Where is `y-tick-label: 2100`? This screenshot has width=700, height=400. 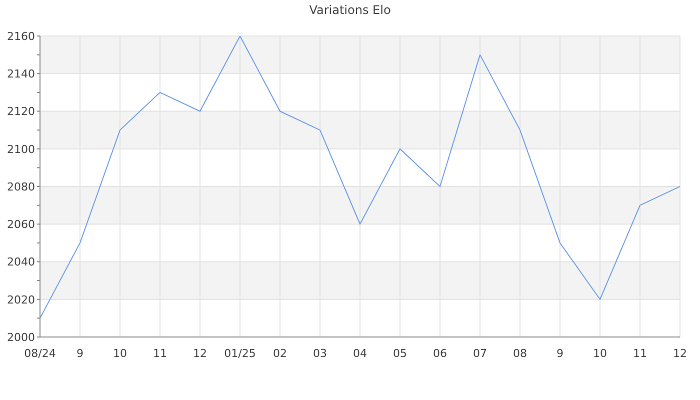 y-tick-label: 2100 is located at coordinates (21, 149).